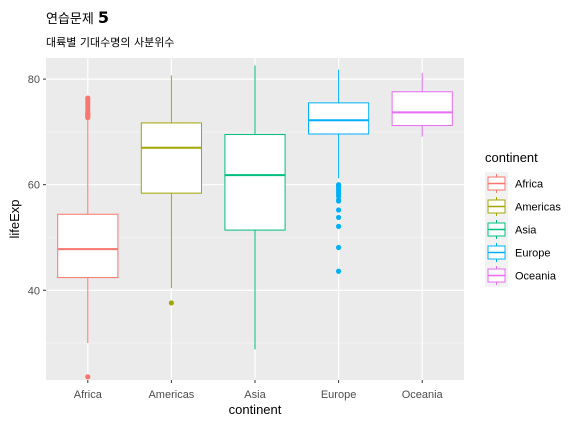 The width and height of the screenshot is (583, 425). I want to click on y-axis-label: lifeExp, so click(14, 218).